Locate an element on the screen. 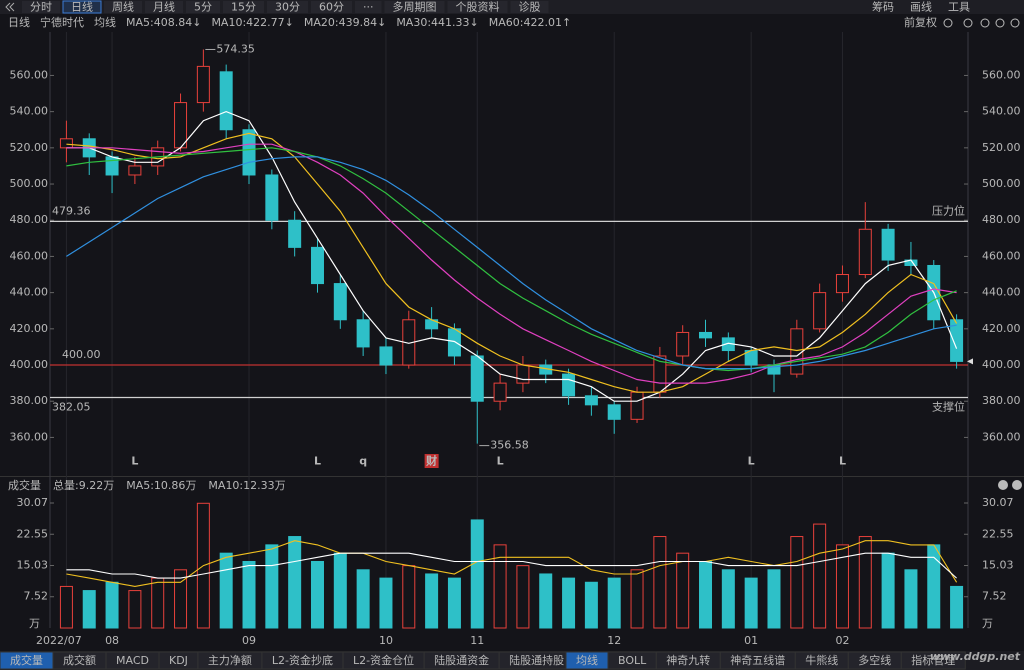 This screenshot has width=1024, height=670. adjust-label: 前复权 is located at coordinates (920, 22).